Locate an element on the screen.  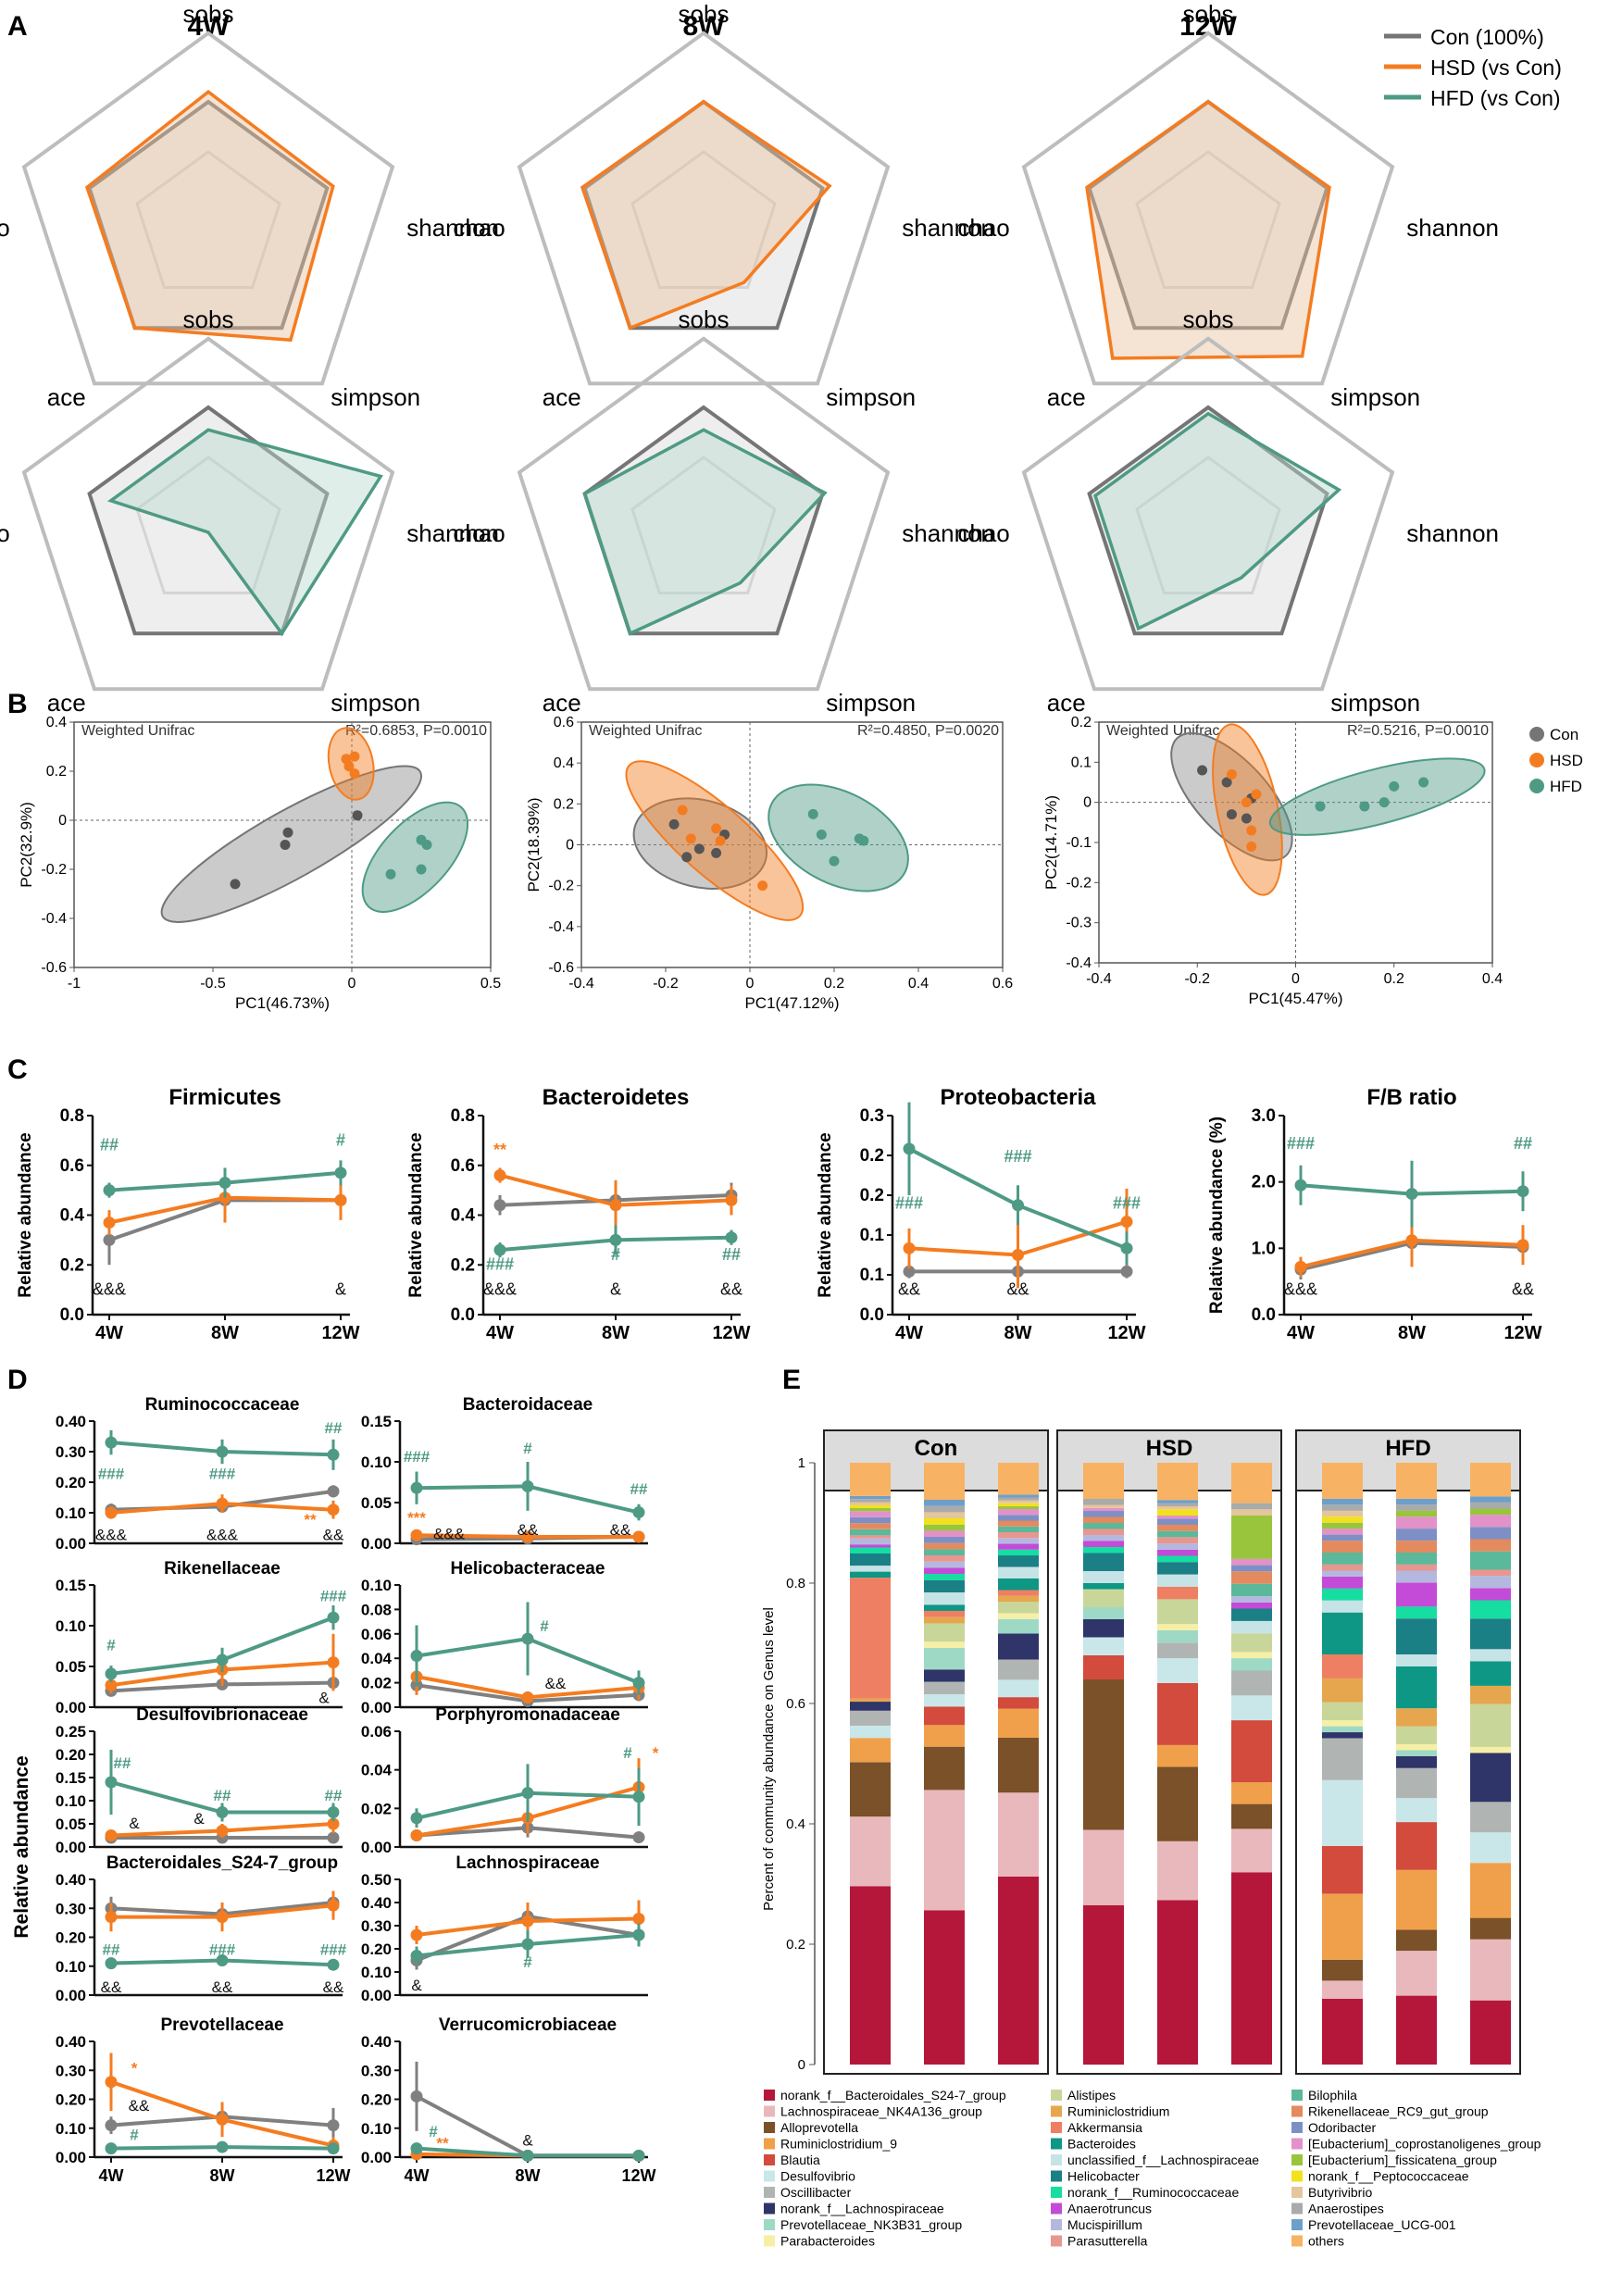
radar-inner-ring is located at coordinates (208, 524).